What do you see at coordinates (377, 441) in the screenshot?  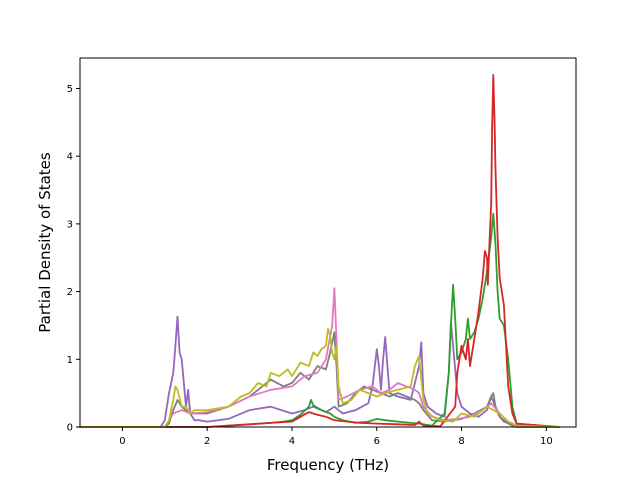 I see `x-tick-label: 6` at bounding box center [377, 441].